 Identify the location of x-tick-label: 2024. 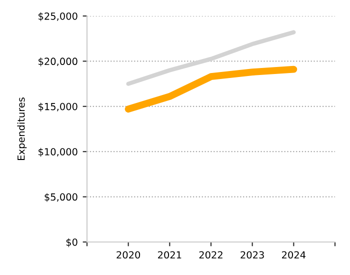
(294, 255).